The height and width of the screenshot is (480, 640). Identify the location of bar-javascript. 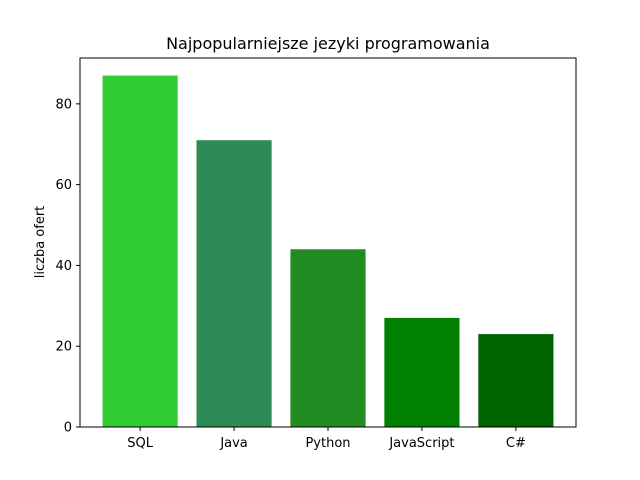
(422, 372).